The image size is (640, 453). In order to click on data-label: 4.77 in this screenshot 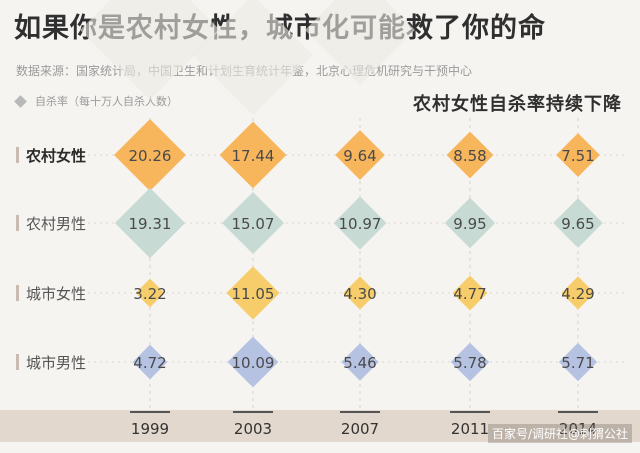, I will do `click(469, 294)`.